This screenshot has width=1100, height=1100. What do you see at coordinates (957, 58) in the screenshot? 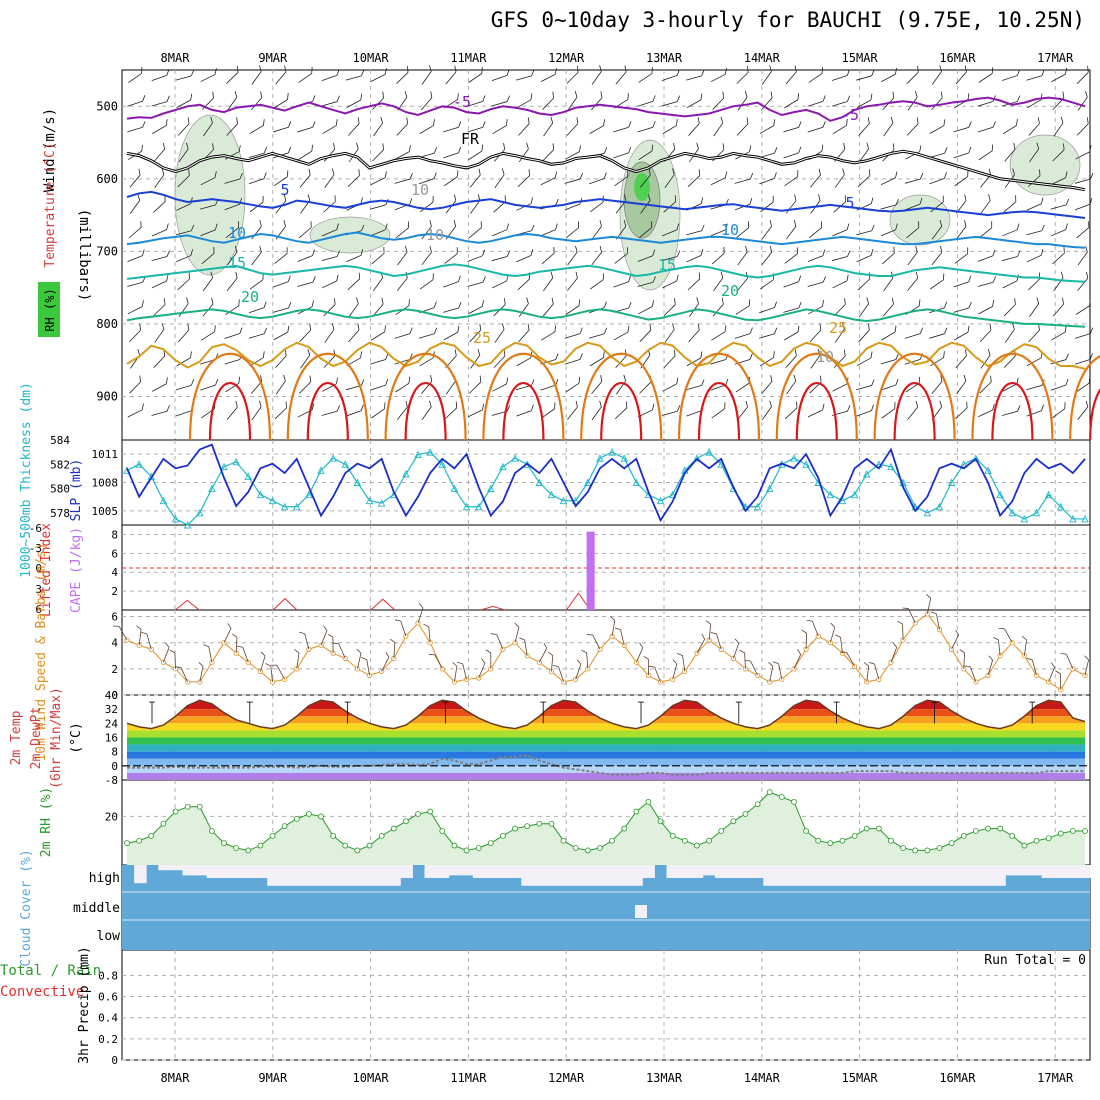
I see `date-label-top: 16MAR` at bounding box center [957, 58].